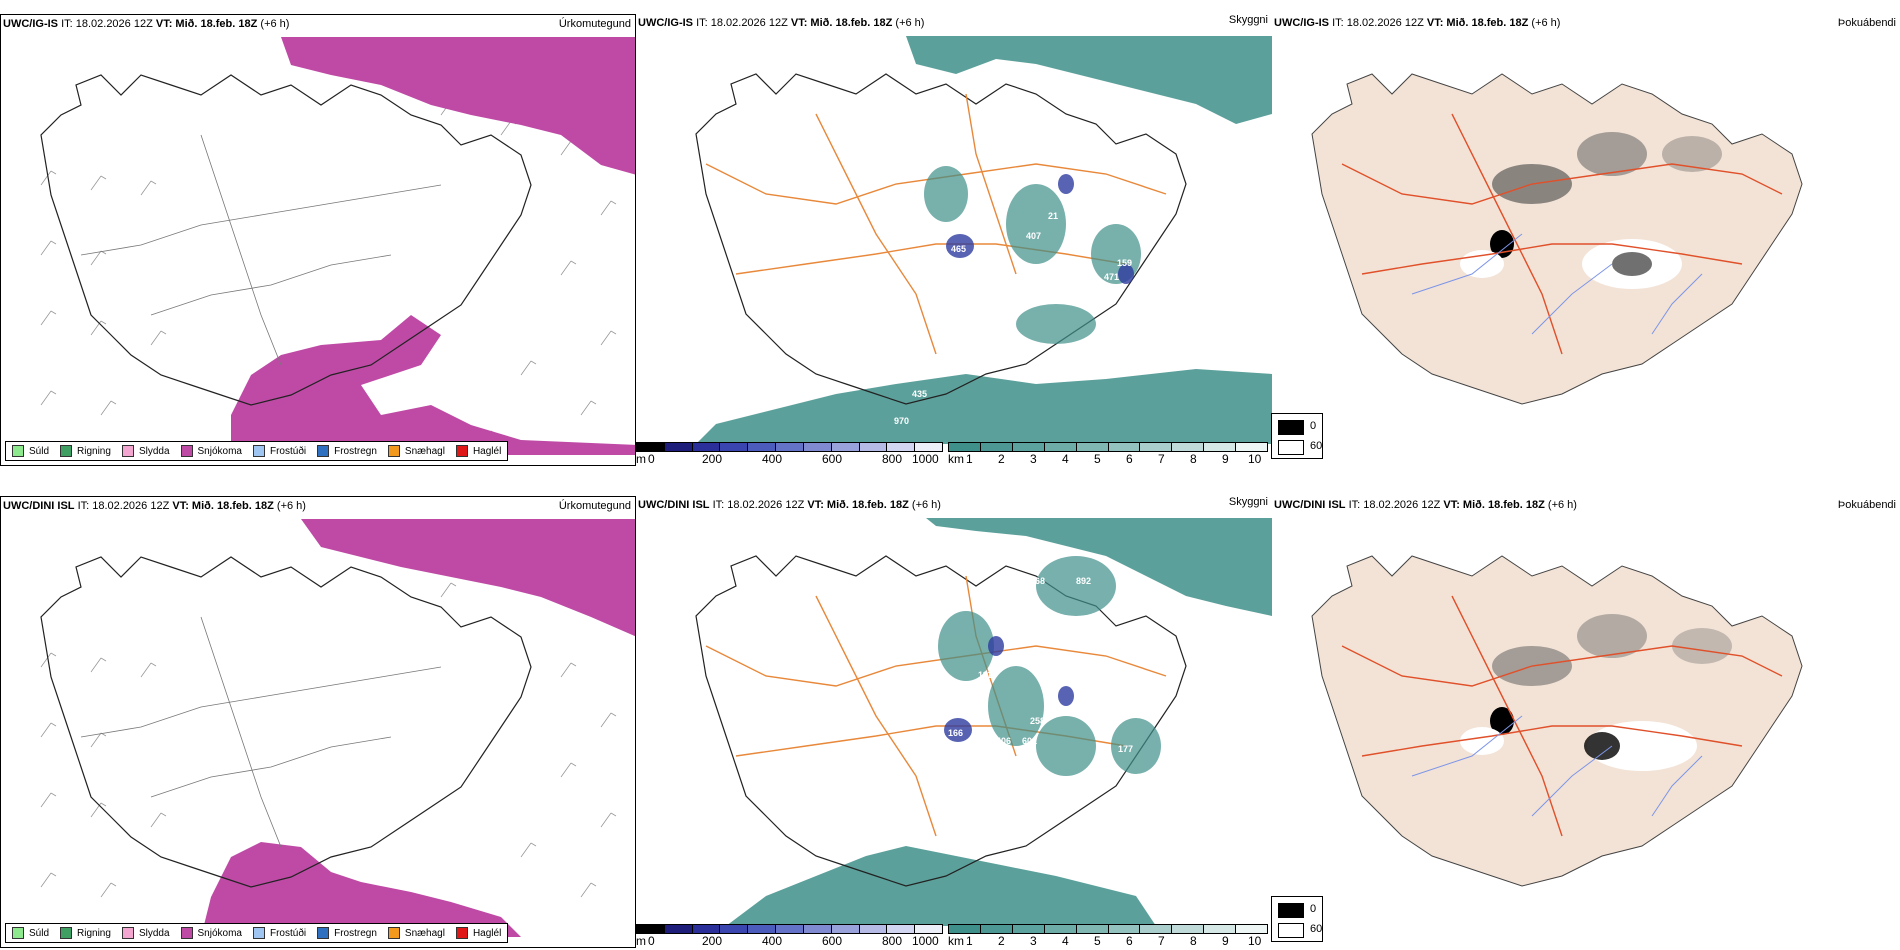 This screenshot has width=1900, height=950. What do you see at coordinates (1097, 941) in the screenshot?
I see `visibility-tick: 5` at bounding box center [1097, 941].